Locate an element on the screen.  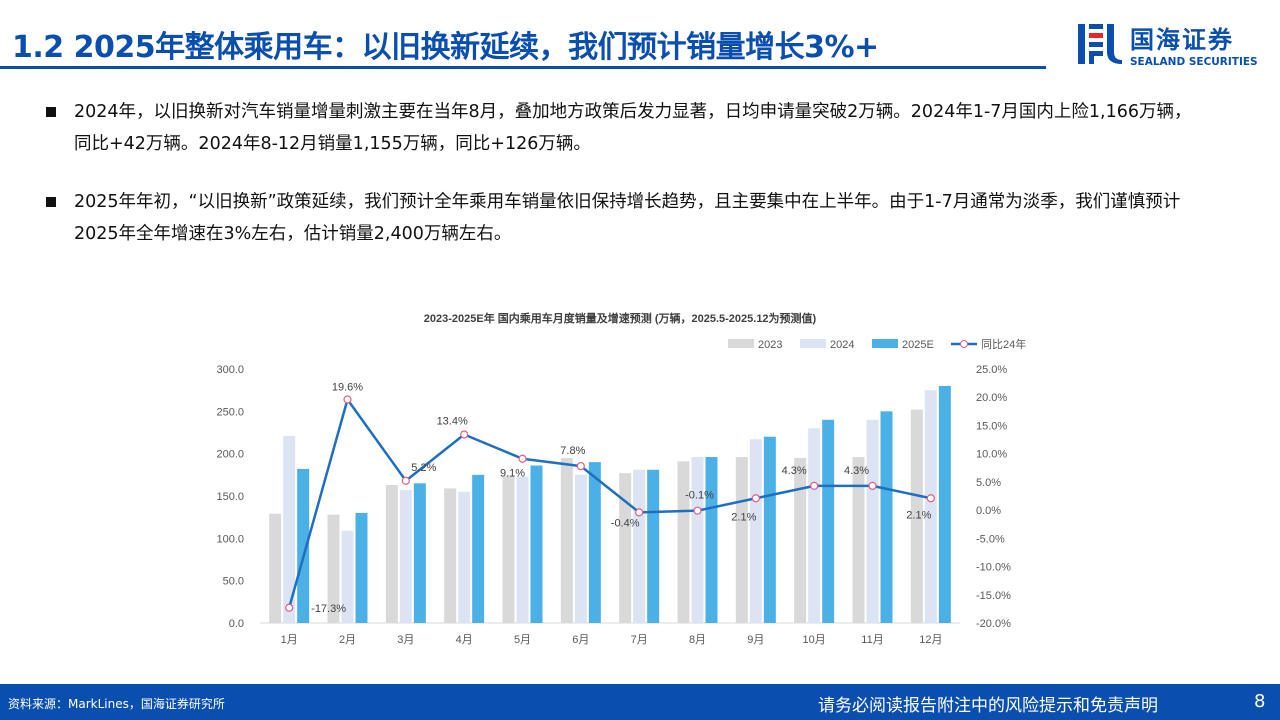
y-right-tick-label: -20.0% is located at coordinates (993, 624).